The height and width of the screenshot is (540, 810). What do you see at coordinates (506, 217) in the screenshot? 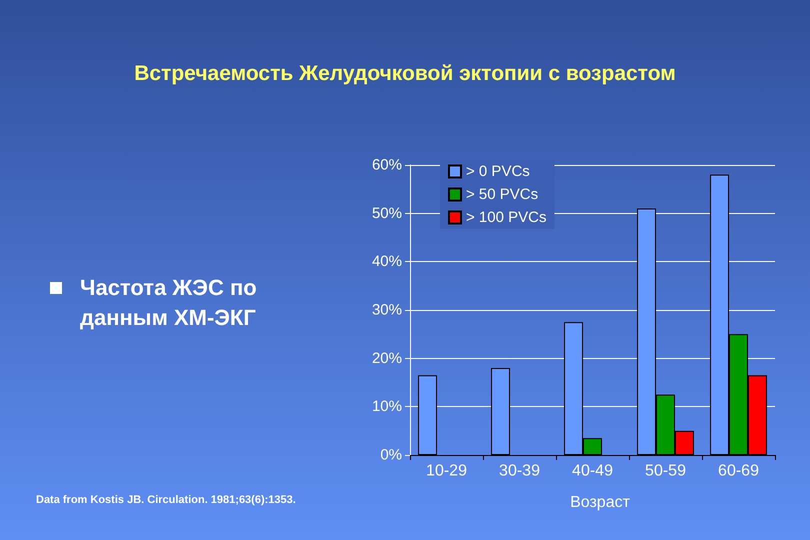
I see `legend-label: > 100 PVCs` at bounding box center [506, 217].